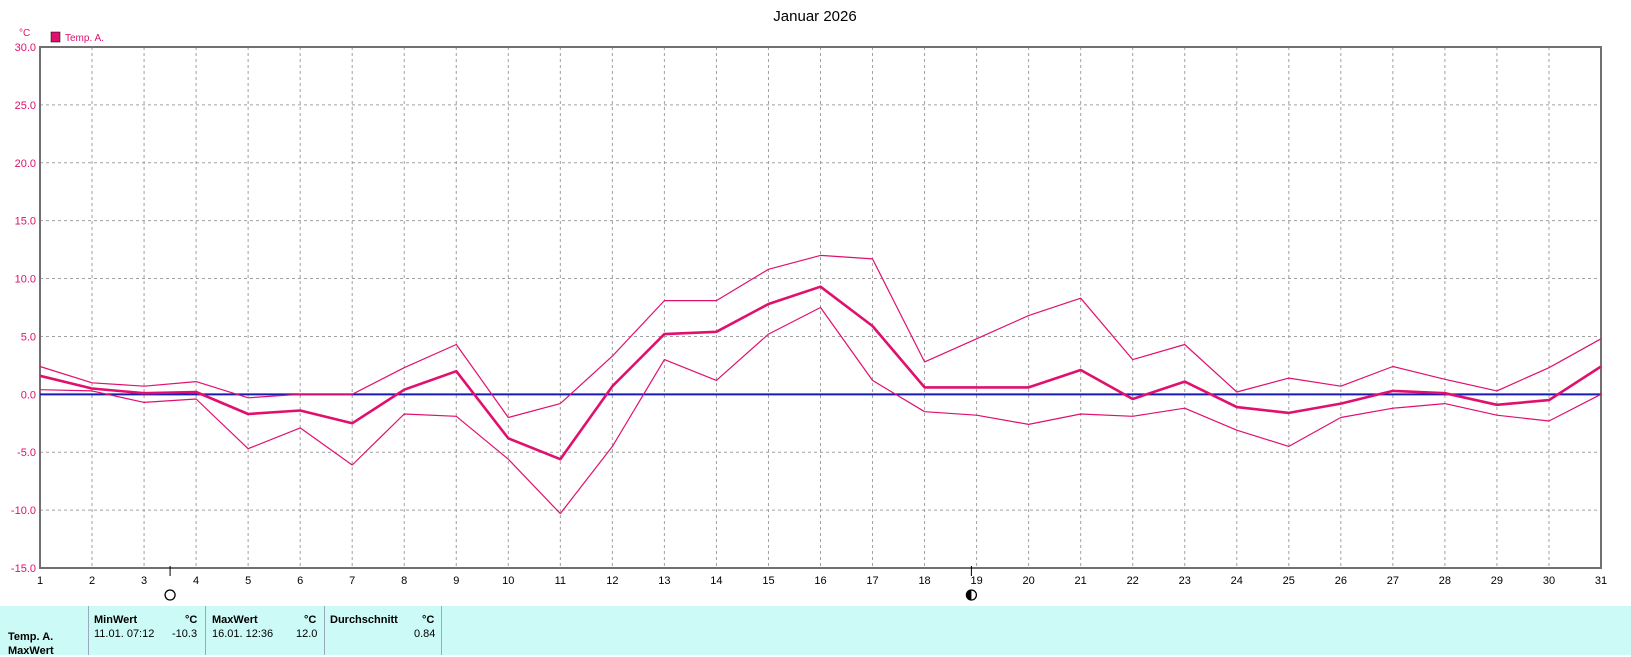 Image resolution: width=1631 pixels, height=657 pixels. What do you see at coordinates (508, 581) in the screenshot?
I see `x-tick-label: 10` at bounding box center [508, 581].